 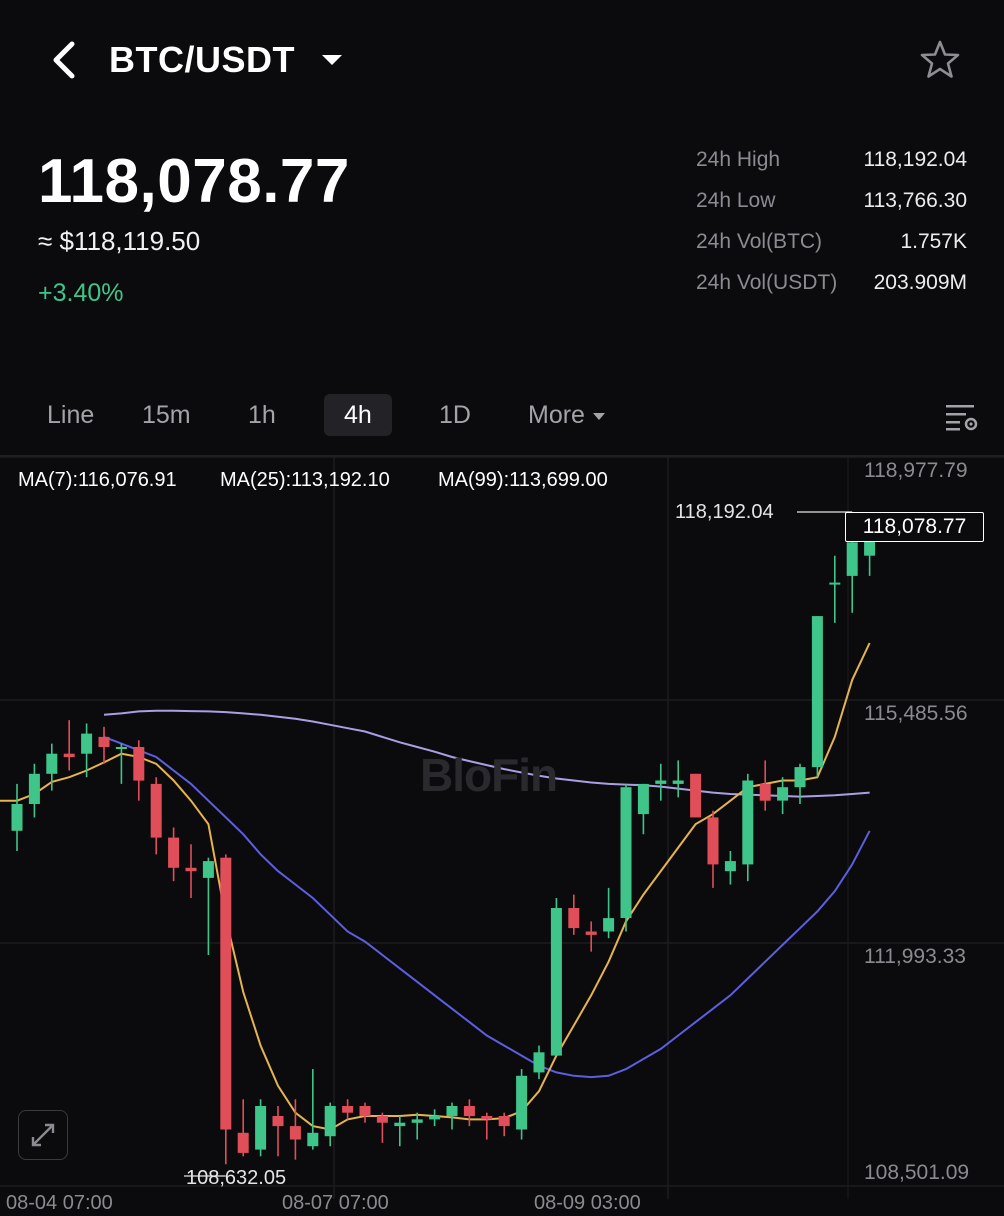 What do you see at coordinates (916, 470) in the screenshot?
I see `y-axis-label: 118,977.79` at bounding box center [916, 470].